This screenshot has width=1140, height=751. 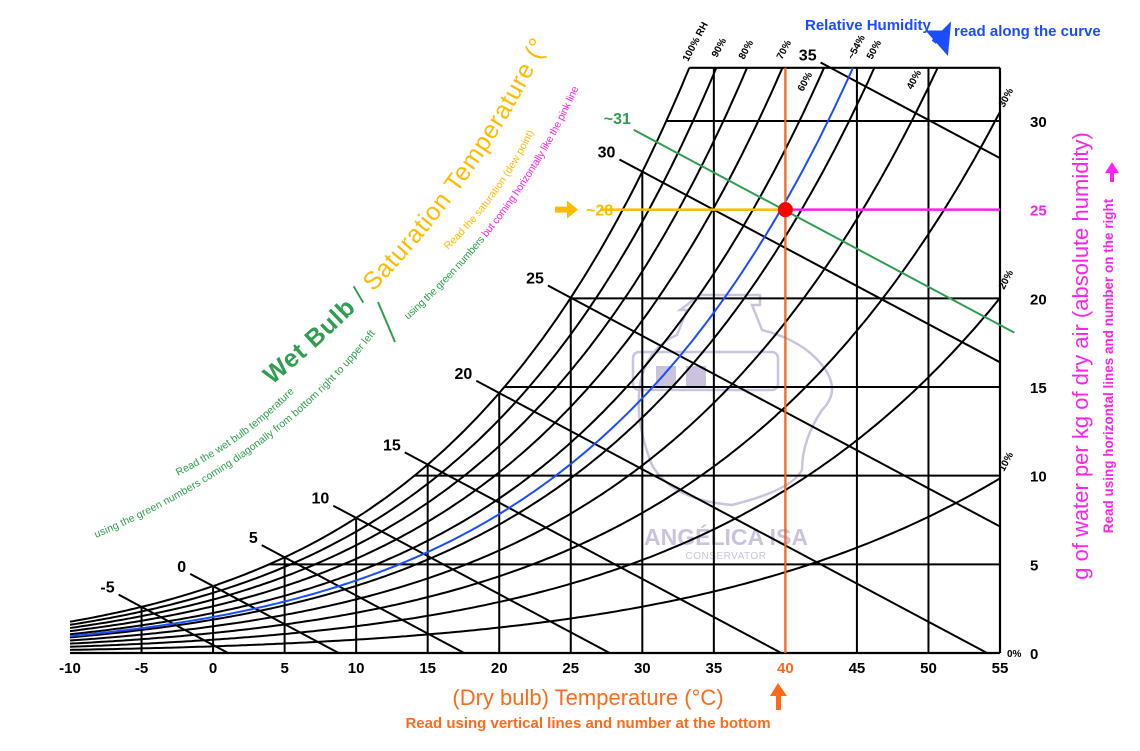 What do you see at coordinates (499, 668) in the screenshot?
I see `x-tick-label: 20` at bounding box center [499, 668].